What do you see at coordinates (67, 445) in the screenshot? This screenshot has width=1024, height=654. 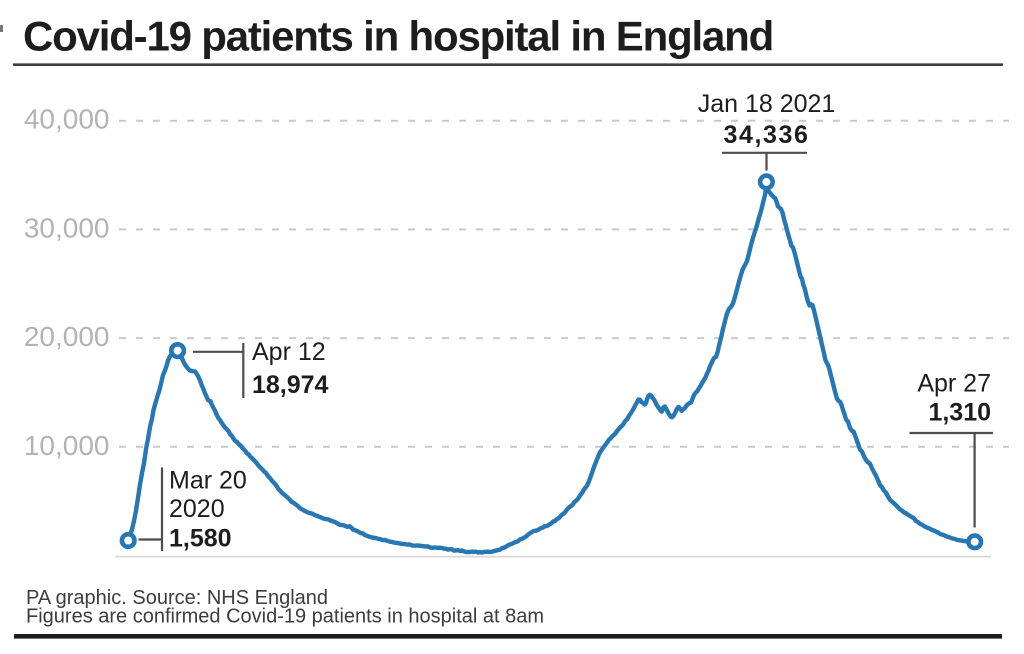 I see `svg-text: 10,000` at bounding box center [67, 445].